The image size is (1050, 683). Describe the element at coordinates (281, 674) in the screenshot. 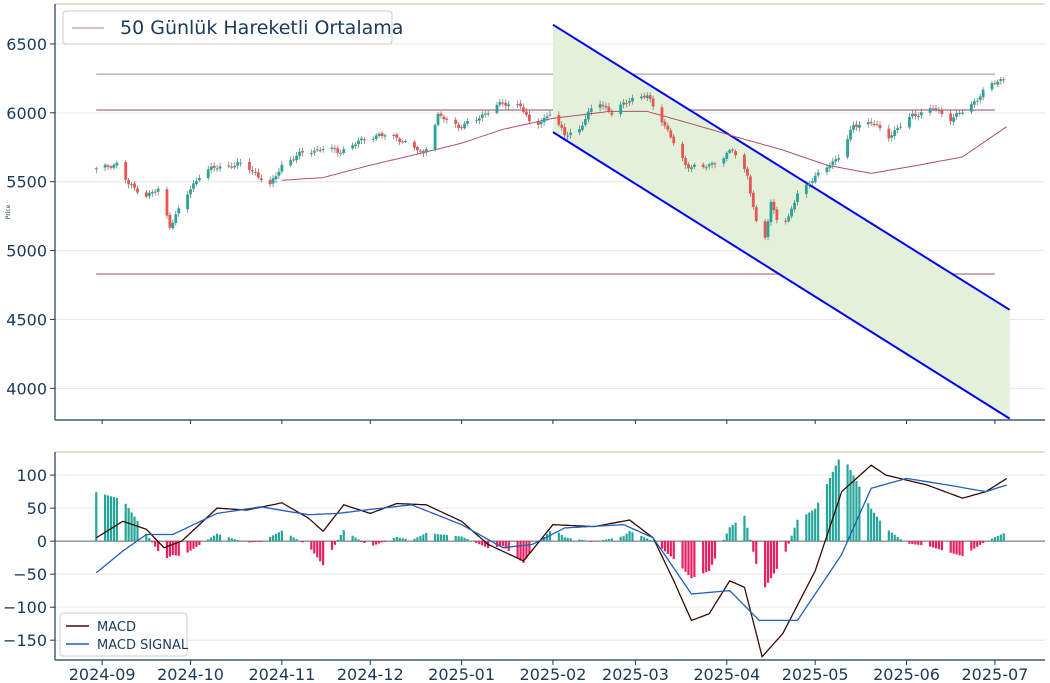

I see `x-tick-label: 2024-11` at that location.